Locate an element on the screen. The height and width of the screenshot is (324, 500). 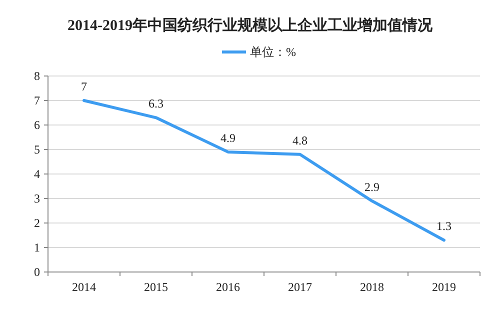
x-tick-label: 2015 is located at coordinates (156, 287).